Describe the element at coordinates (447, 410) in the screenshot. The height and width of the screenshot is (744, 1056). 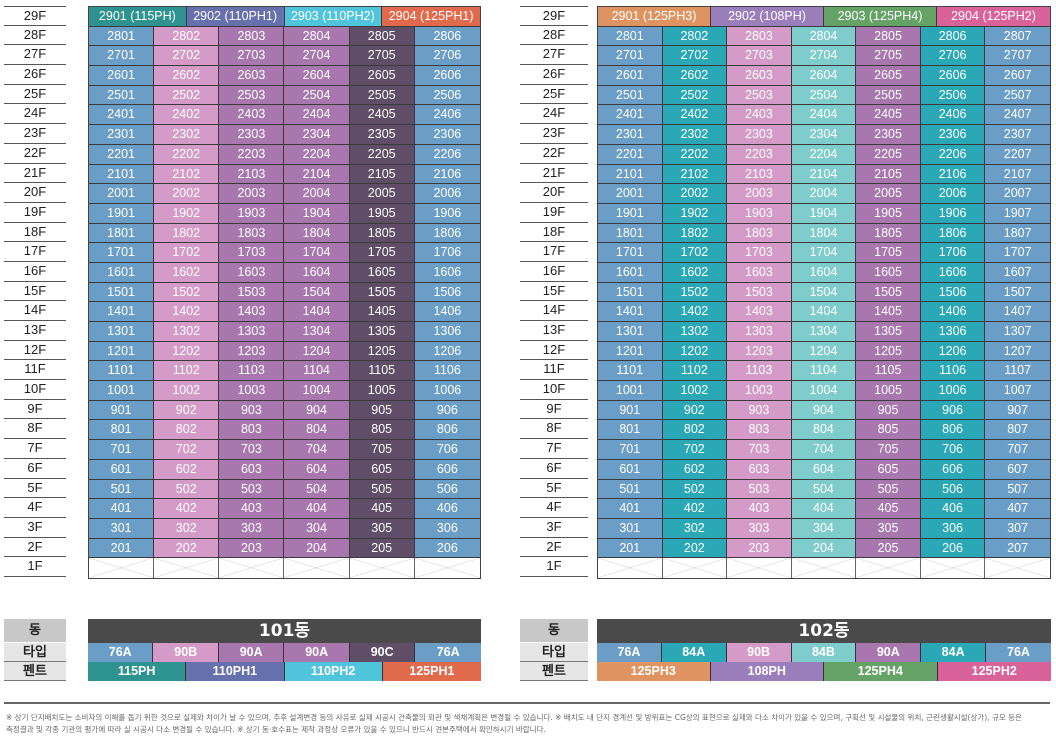
I see `unit-cell: 906` at that location.